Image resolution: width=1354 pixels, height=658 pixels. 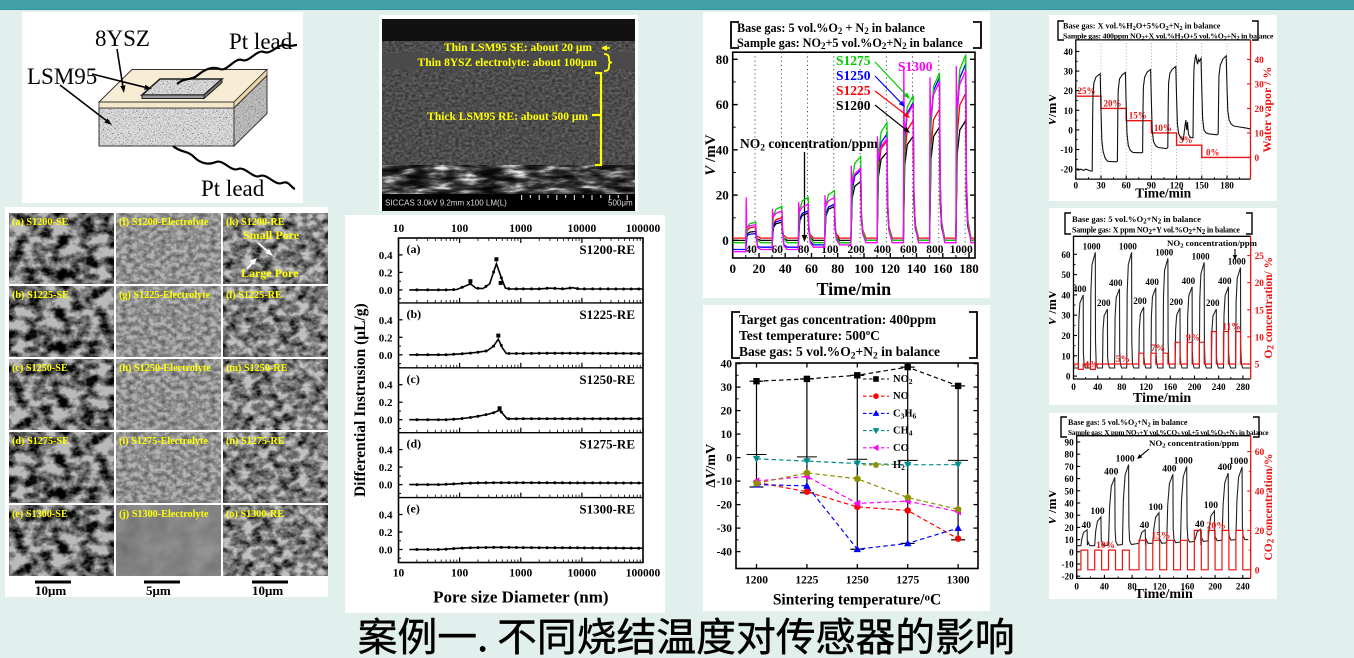 What do you see at coordinates (1194, 444) in the screenshot?
I see `svg-text: NO2 concentration/ppm` at bounding box center [1194, 444].